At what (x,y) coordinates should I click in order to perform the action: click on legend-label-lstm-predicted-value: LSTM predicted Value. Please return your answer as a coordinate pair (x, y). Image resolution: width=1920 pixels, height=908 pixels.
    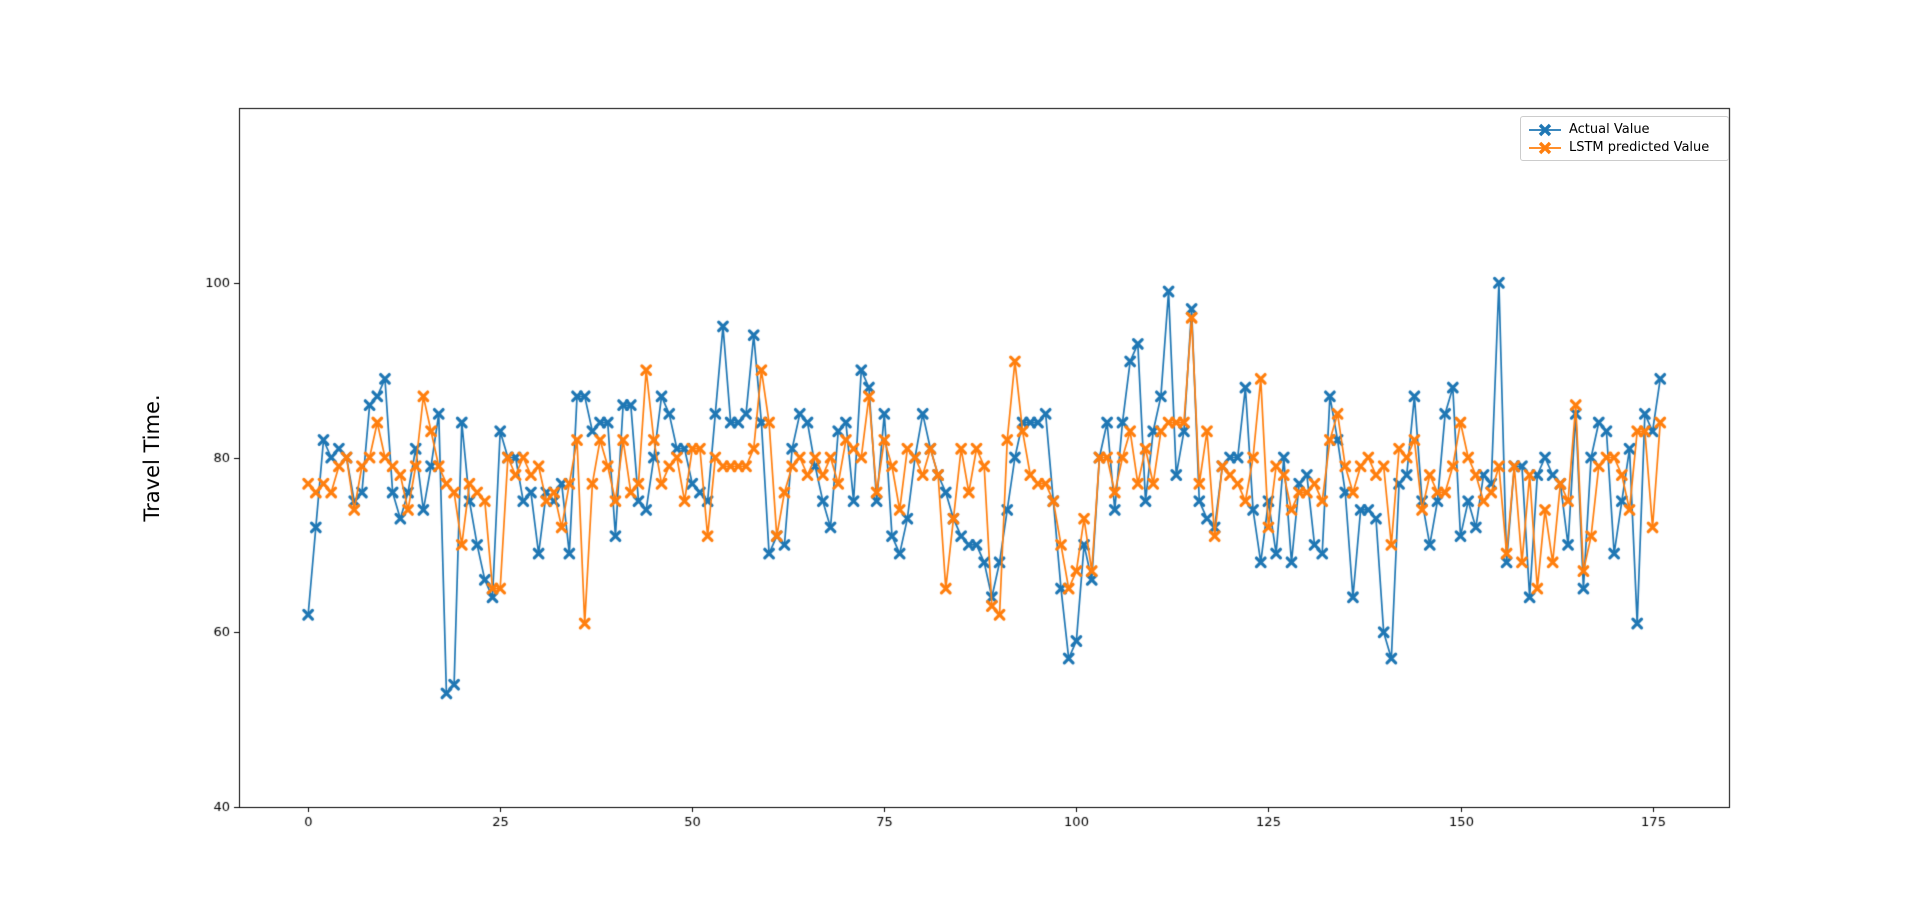
    Looking at the image, I should click on (1639, 147).